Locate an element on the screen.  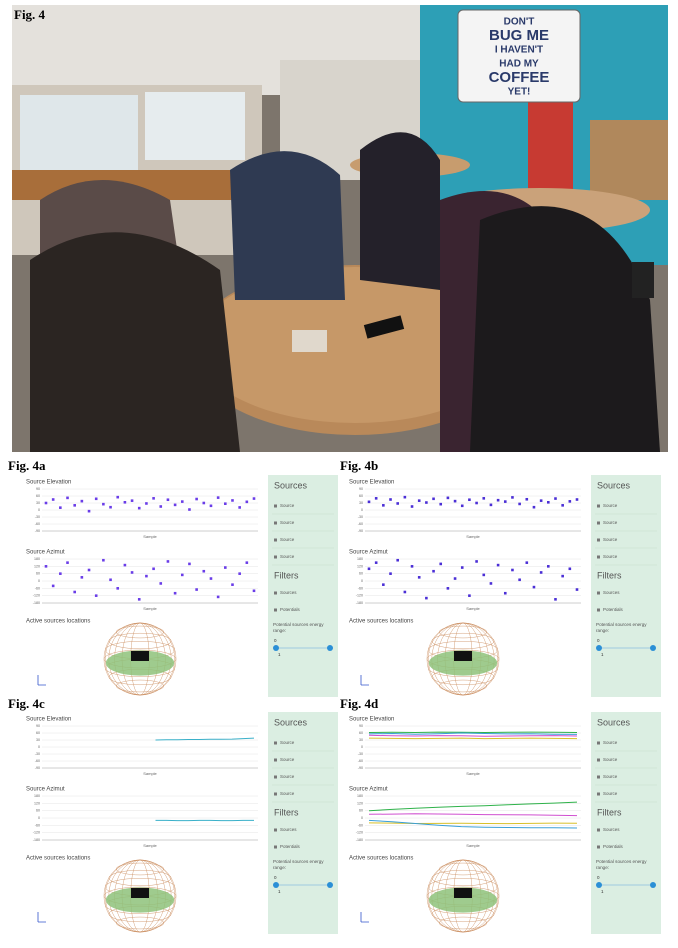
y-tick-label: -180 is located at coordinates (359, 603).